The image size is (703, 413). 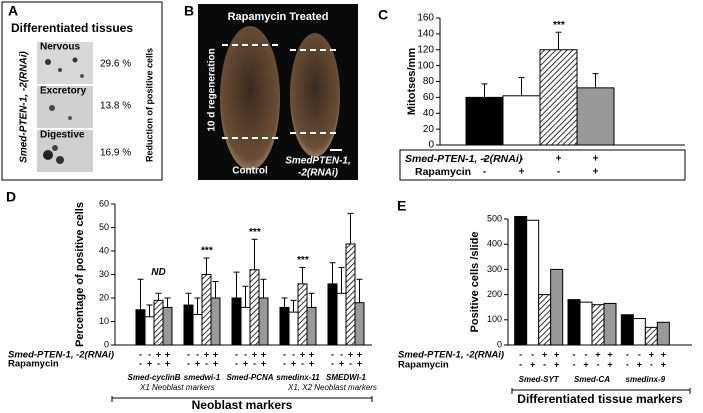 What do you see at coordinates (298, 377) in the screenshot?
I see `x-tick-label: smedinx-11` at bounding box center [298, 377].